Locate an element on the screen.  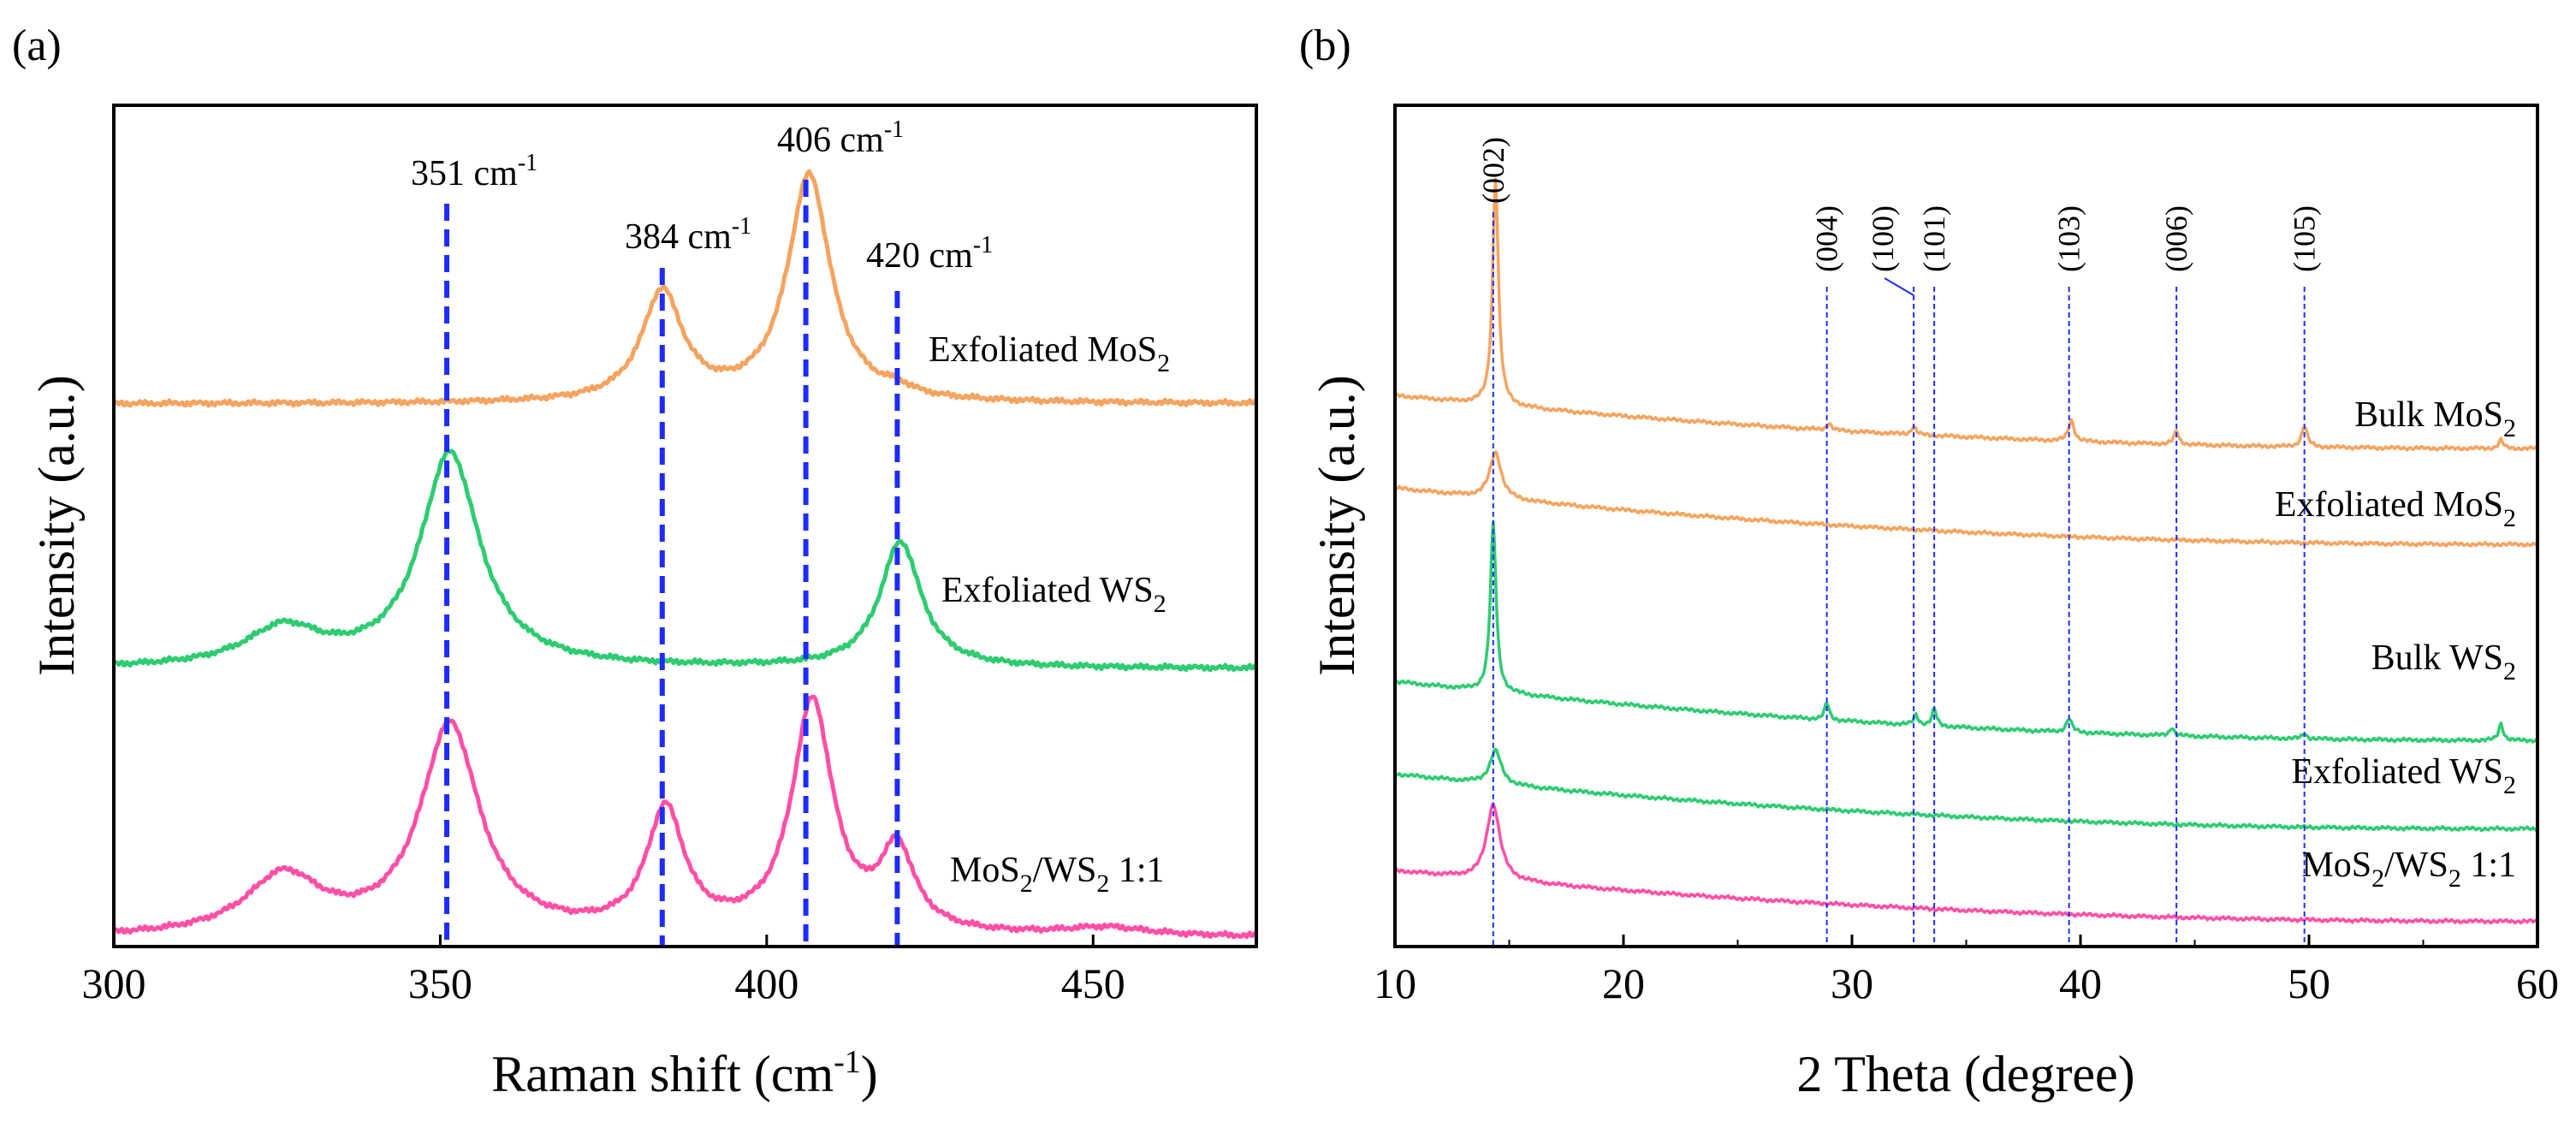
raman-peak-guides is located at coordinates (672, 563).